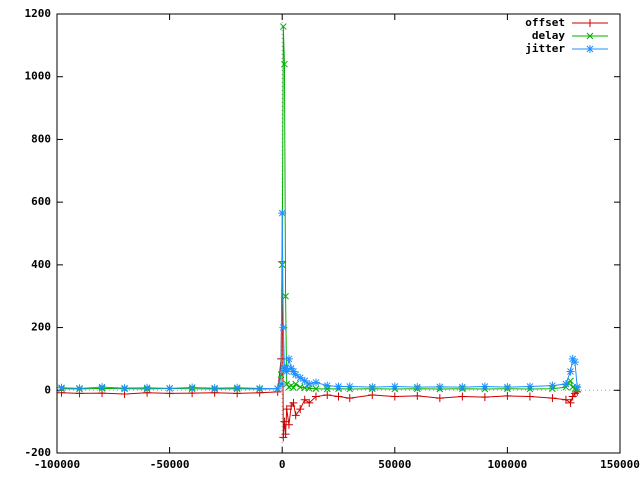 The image size is (640, 480). I want to click on x-tick-label: 50000, so click(394, 464).